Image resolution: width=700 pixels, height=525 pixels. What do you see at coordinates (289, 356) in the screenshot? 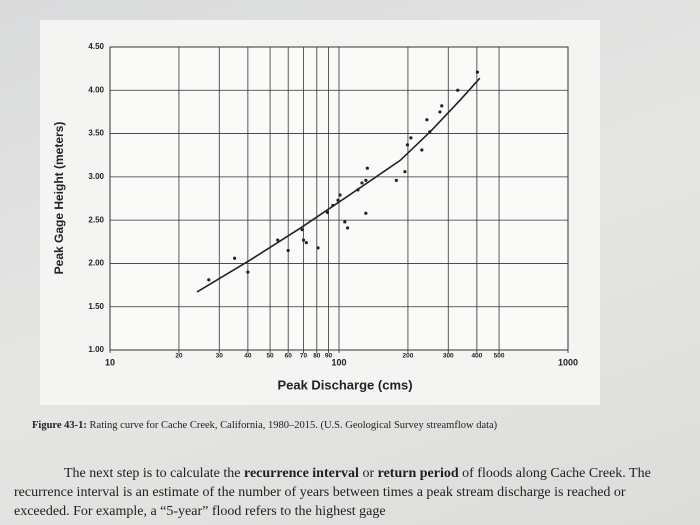
I see `x-tick-label: 60` at bounding box center [289, 356].